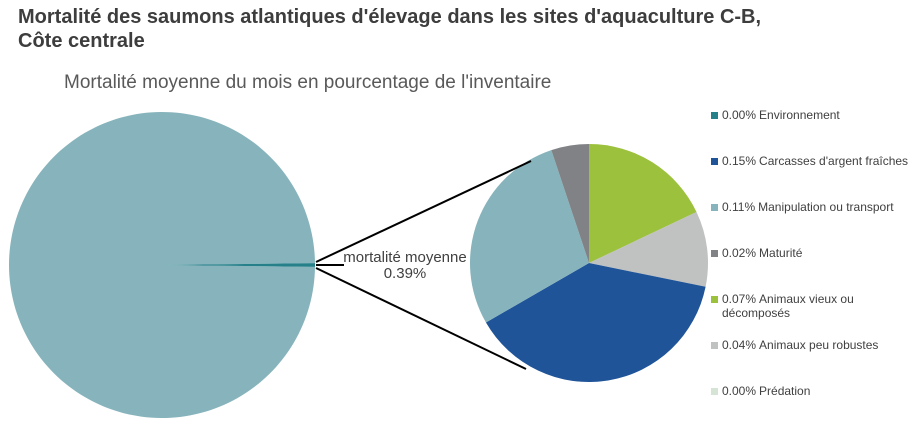 The width and height of the screenshot is (923, 427). What do you see at coordinates (814, 391) in the screenshot?
I see `legend-item-predation: 0.00% Prédation` at bounding box center [814, 391].